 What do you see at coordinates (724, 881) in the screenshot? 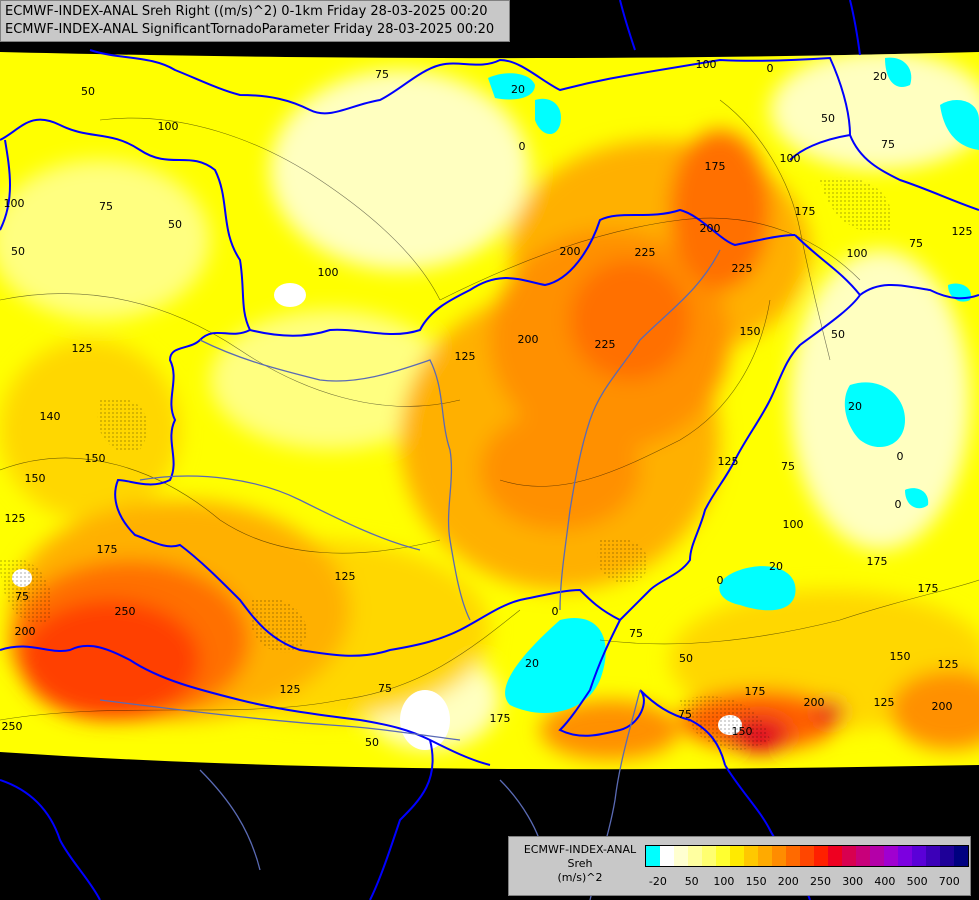
I see `legend-label: 100` at bounding box center [724, 881].